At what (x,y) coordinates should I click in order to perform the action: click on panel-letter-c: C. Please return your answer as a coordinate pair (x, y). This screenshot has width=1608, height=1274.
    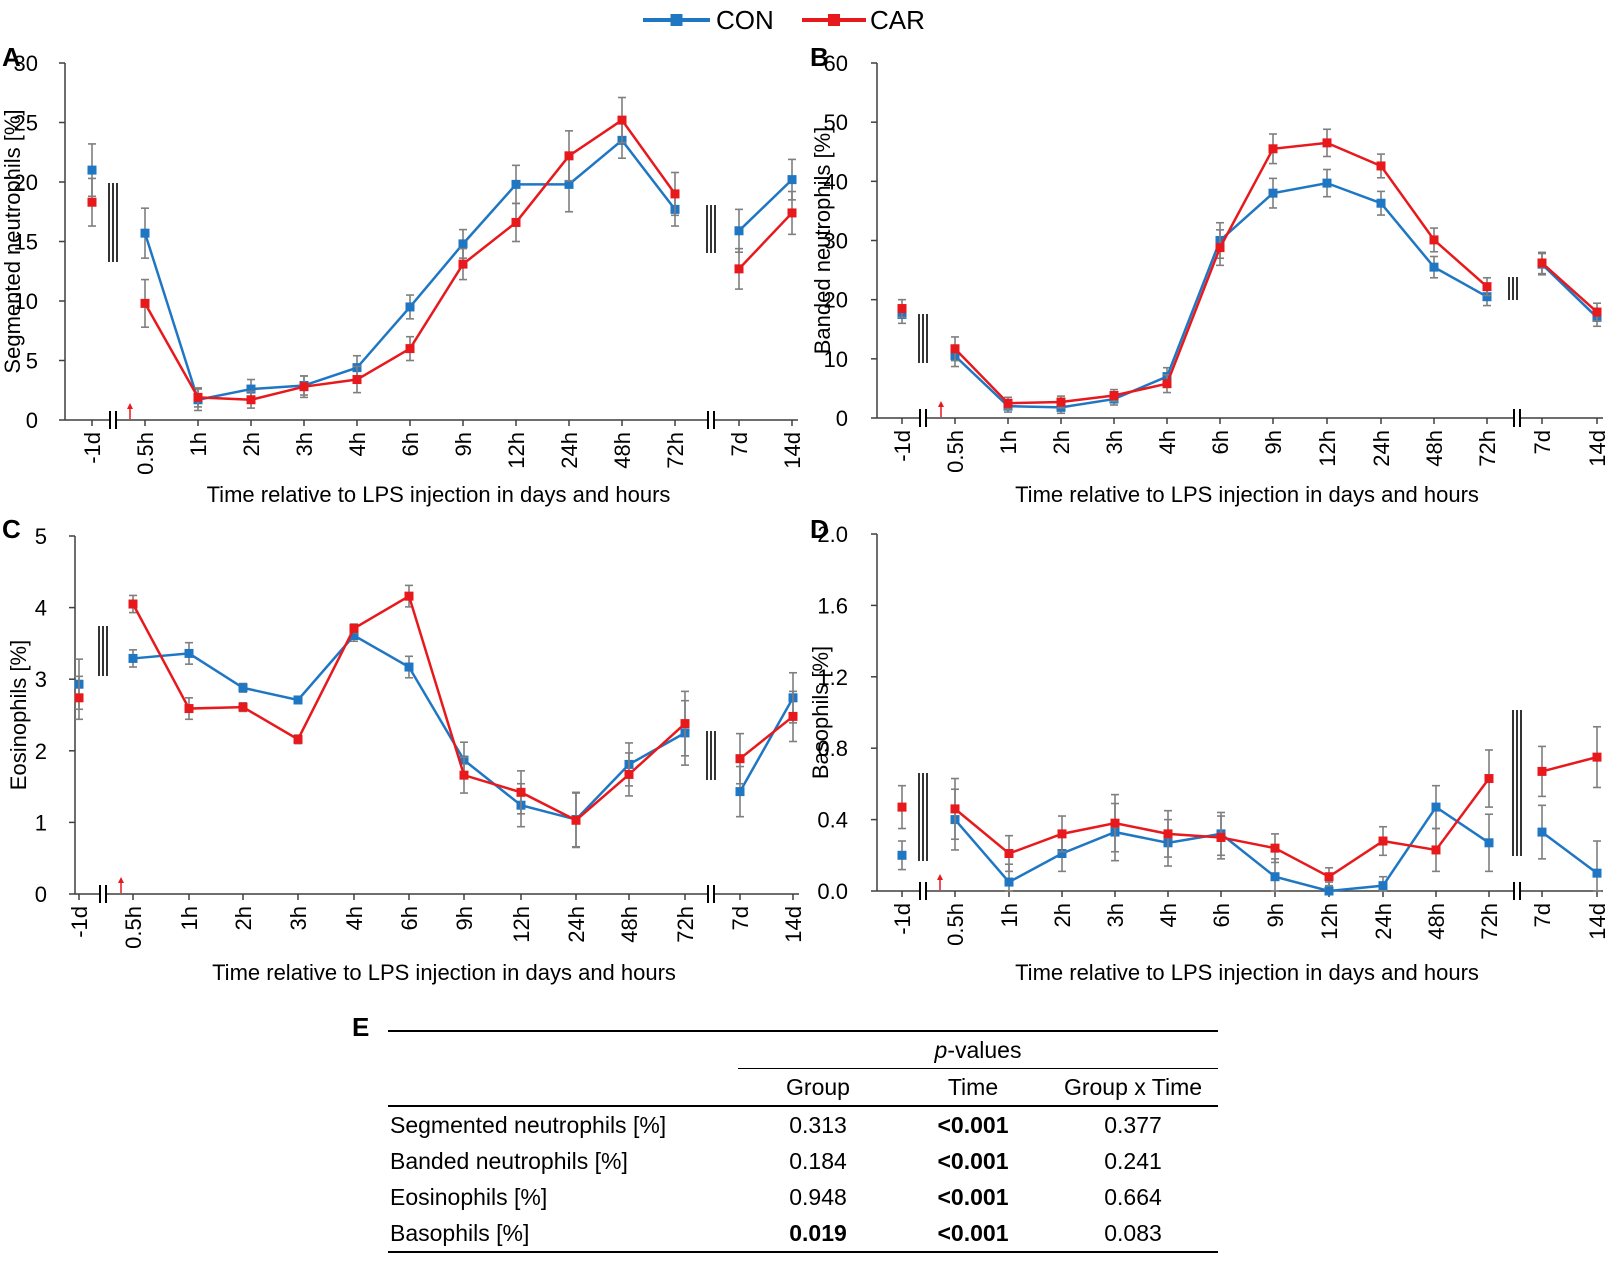
    Looking at the image, I should click on (11, 529).